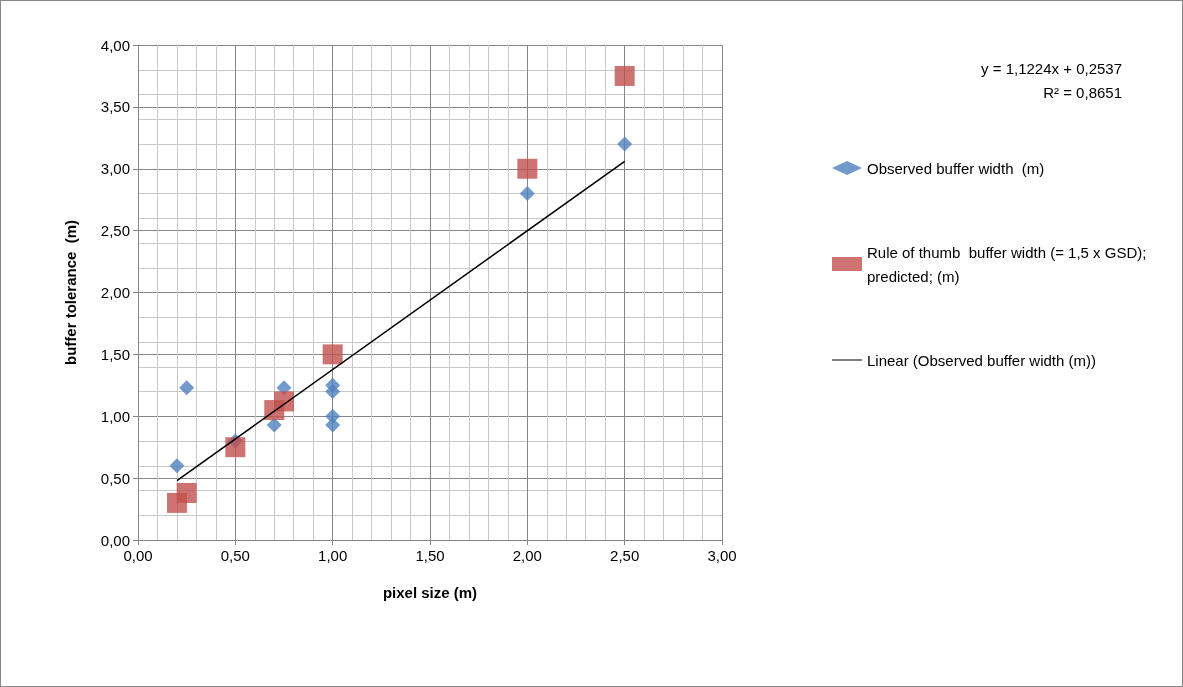  Describe the element at coordinates (527, 555) in the screenshot. I see `x-tick-label: 2,00` at that location.